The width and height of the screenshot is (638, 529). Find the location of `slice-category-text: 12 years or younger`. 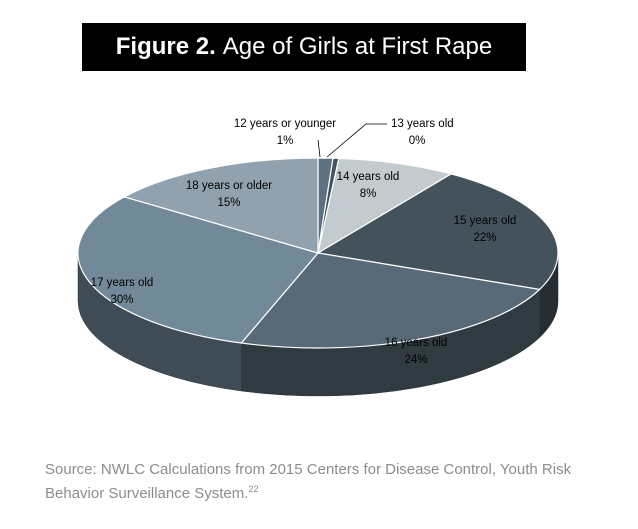

slice-category-text: 12 years or younger is located at coordinates (285, 124).